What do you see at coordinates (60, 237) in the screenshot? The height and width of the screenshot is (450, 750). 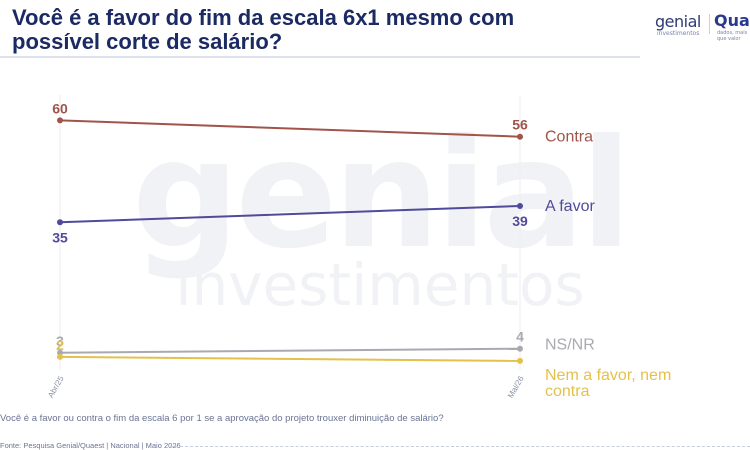 I see `data-label: 35` at bounding box center [60, 237].